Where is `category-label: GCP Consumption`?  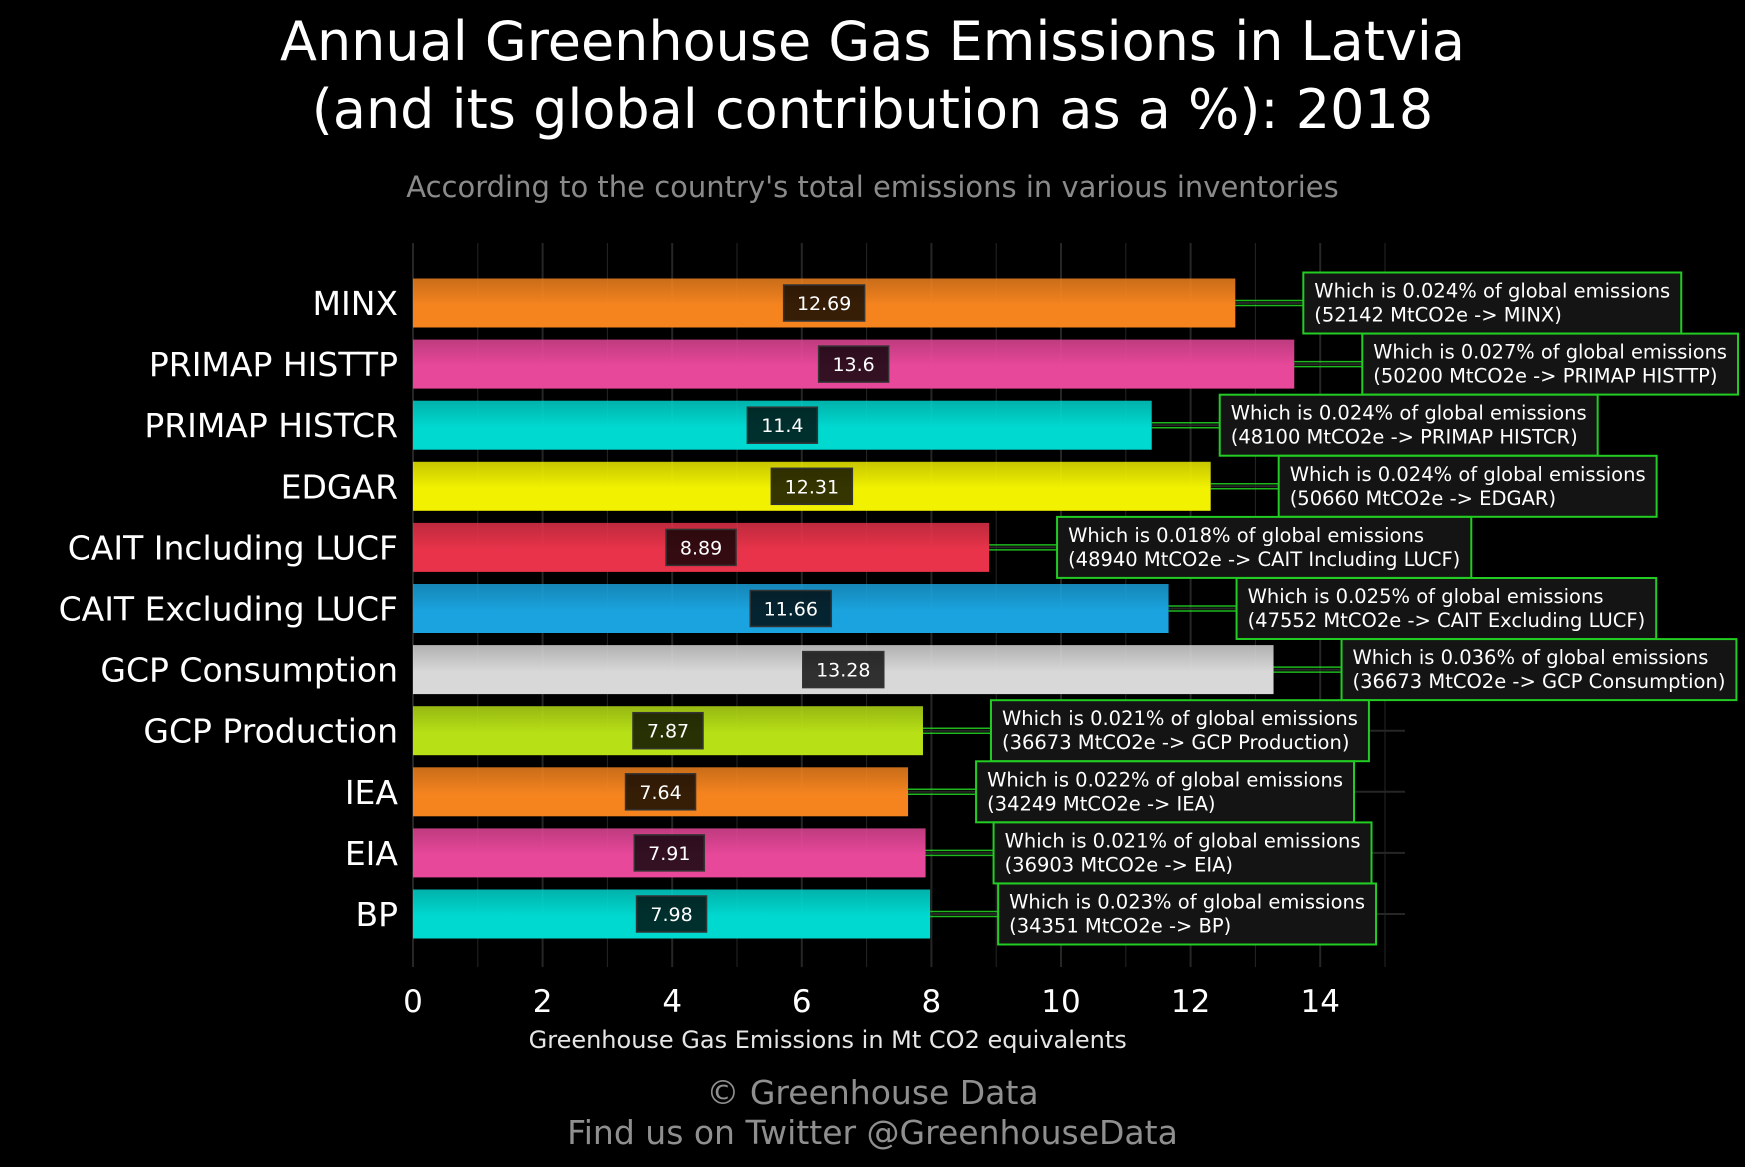
category-label: GCP Consumption is located at coordinates (249, 670).